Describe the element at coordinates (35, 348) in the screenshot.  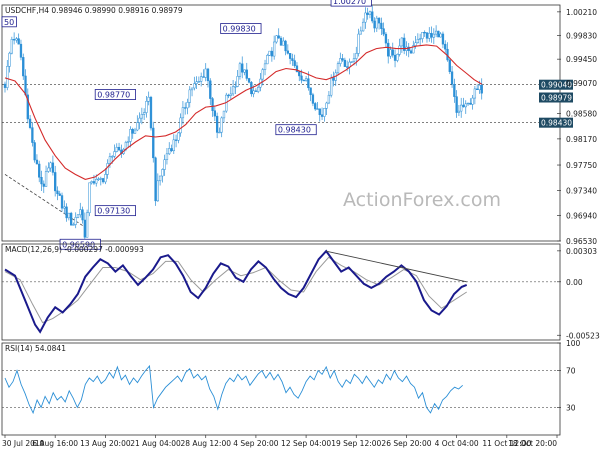
I see `rsi-header: RSI(14) 54.0841` at that location.